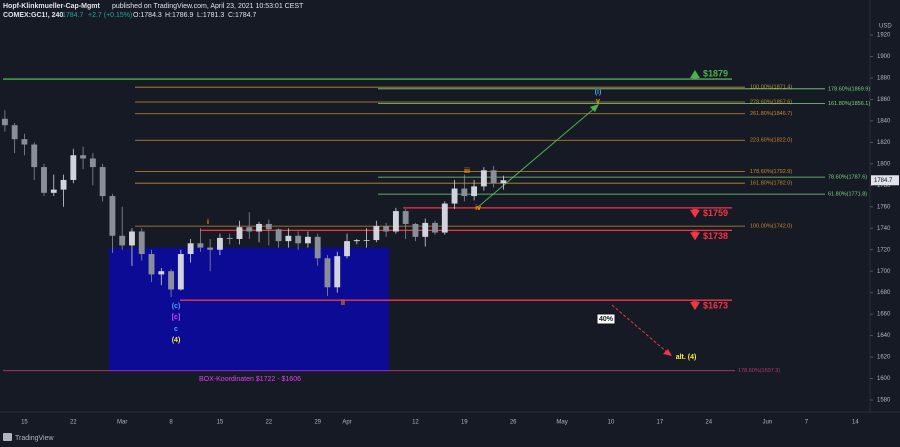  Describe the element at coordinates (606, 319) in the screenshot. I see `wave-label: 40%` at that location.